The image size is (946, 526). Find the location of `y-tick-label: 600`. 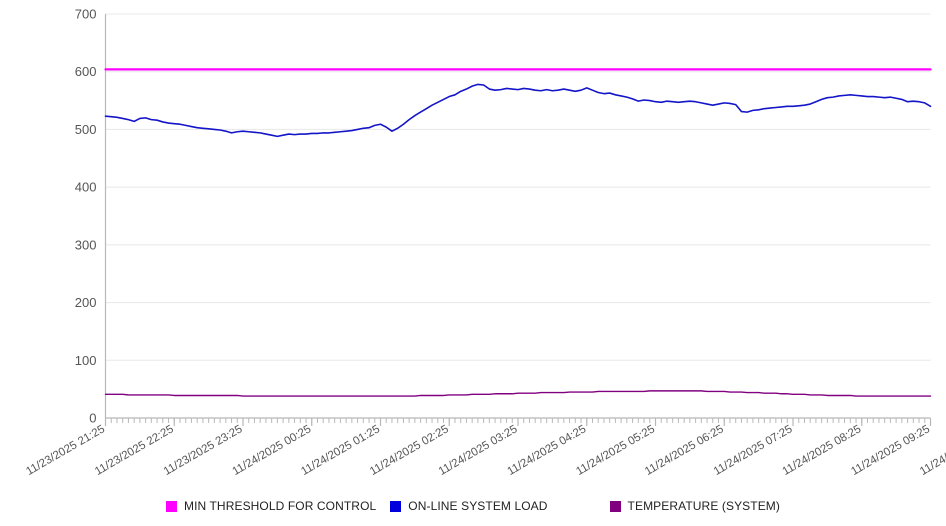

y-tick-label: 600 is located at coordinates (86, 71).